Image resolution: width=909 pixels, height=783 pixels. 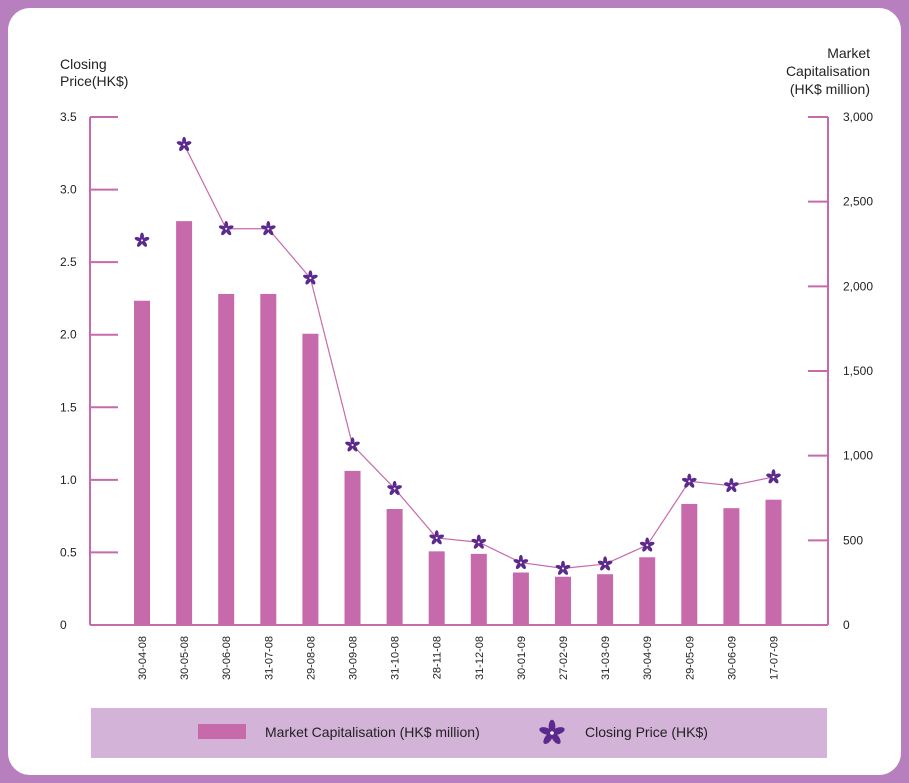 What do you see at coordinates (438, 657) in the screenshot?
I see `x-tick-label: 28-11-08` at bounding box center [438, 657].